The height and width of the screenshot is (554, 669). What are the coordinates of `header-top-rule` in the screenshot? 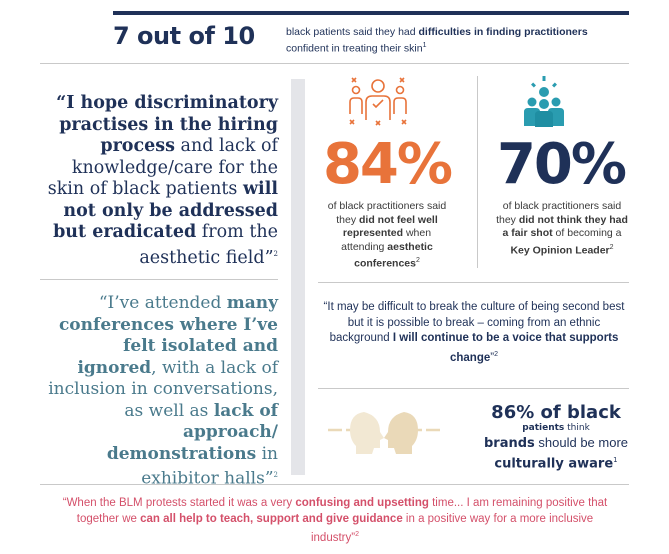 It's located at (371, 13).